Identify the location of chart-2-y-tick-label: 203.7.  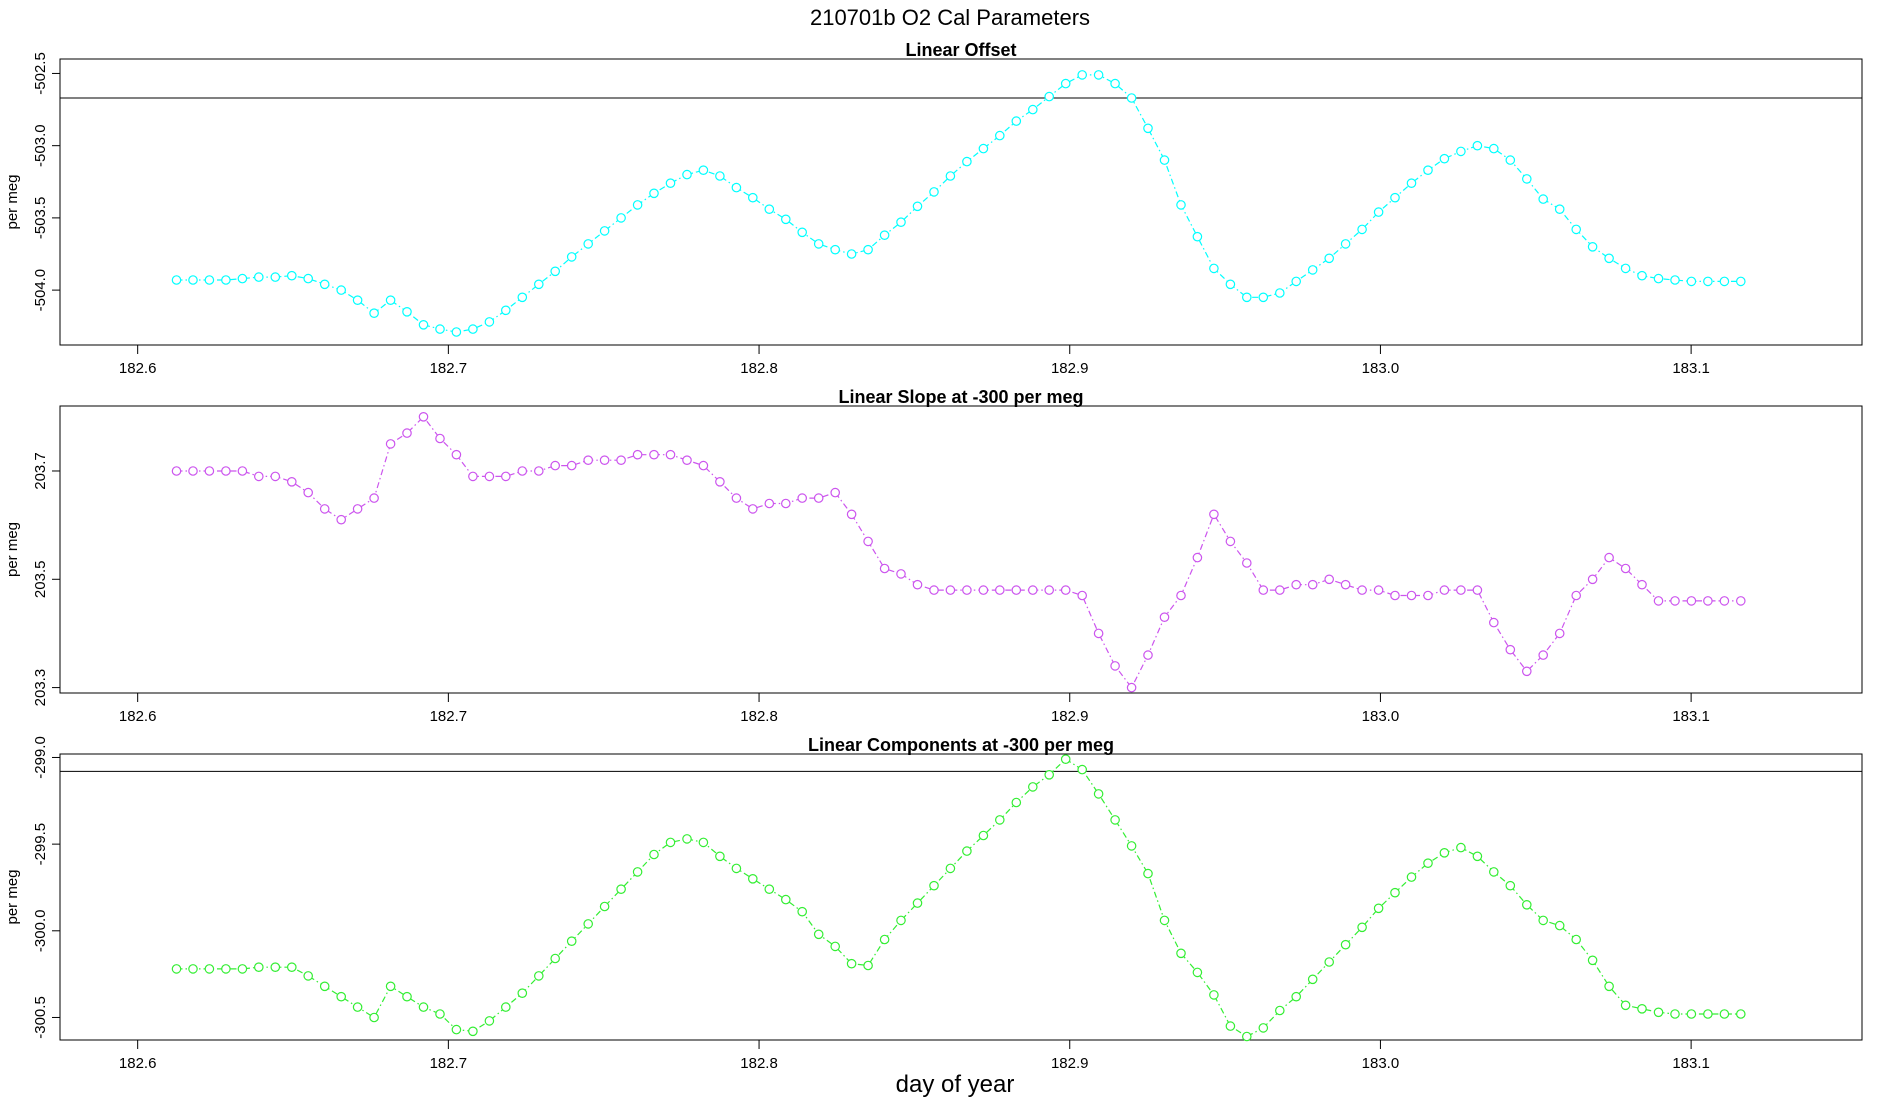
(40, 471).